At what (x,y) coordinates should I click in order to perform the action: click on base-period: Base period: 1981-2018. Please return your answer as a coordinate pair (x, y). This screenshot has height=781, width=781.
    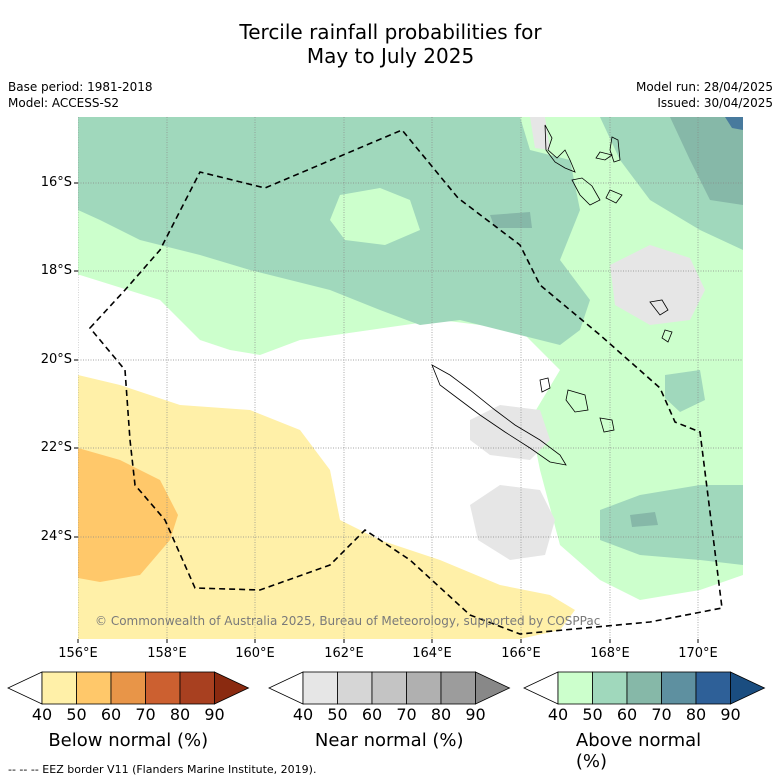
    Looking at the image, I should click on (80, 87).